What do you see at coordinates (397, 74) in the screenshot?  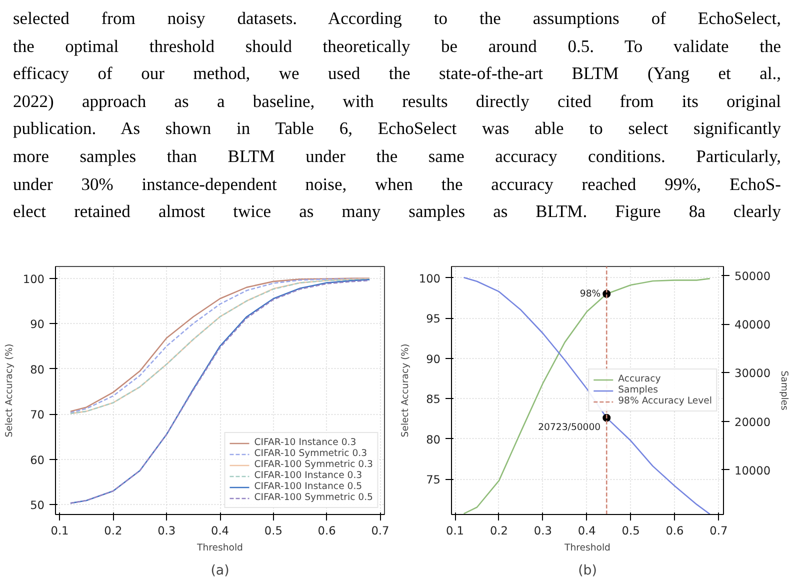 I see `text: efficacy of our method, we used the state-of-the-art BLTM (Yang et al.,` at bounding box center [397, 74].